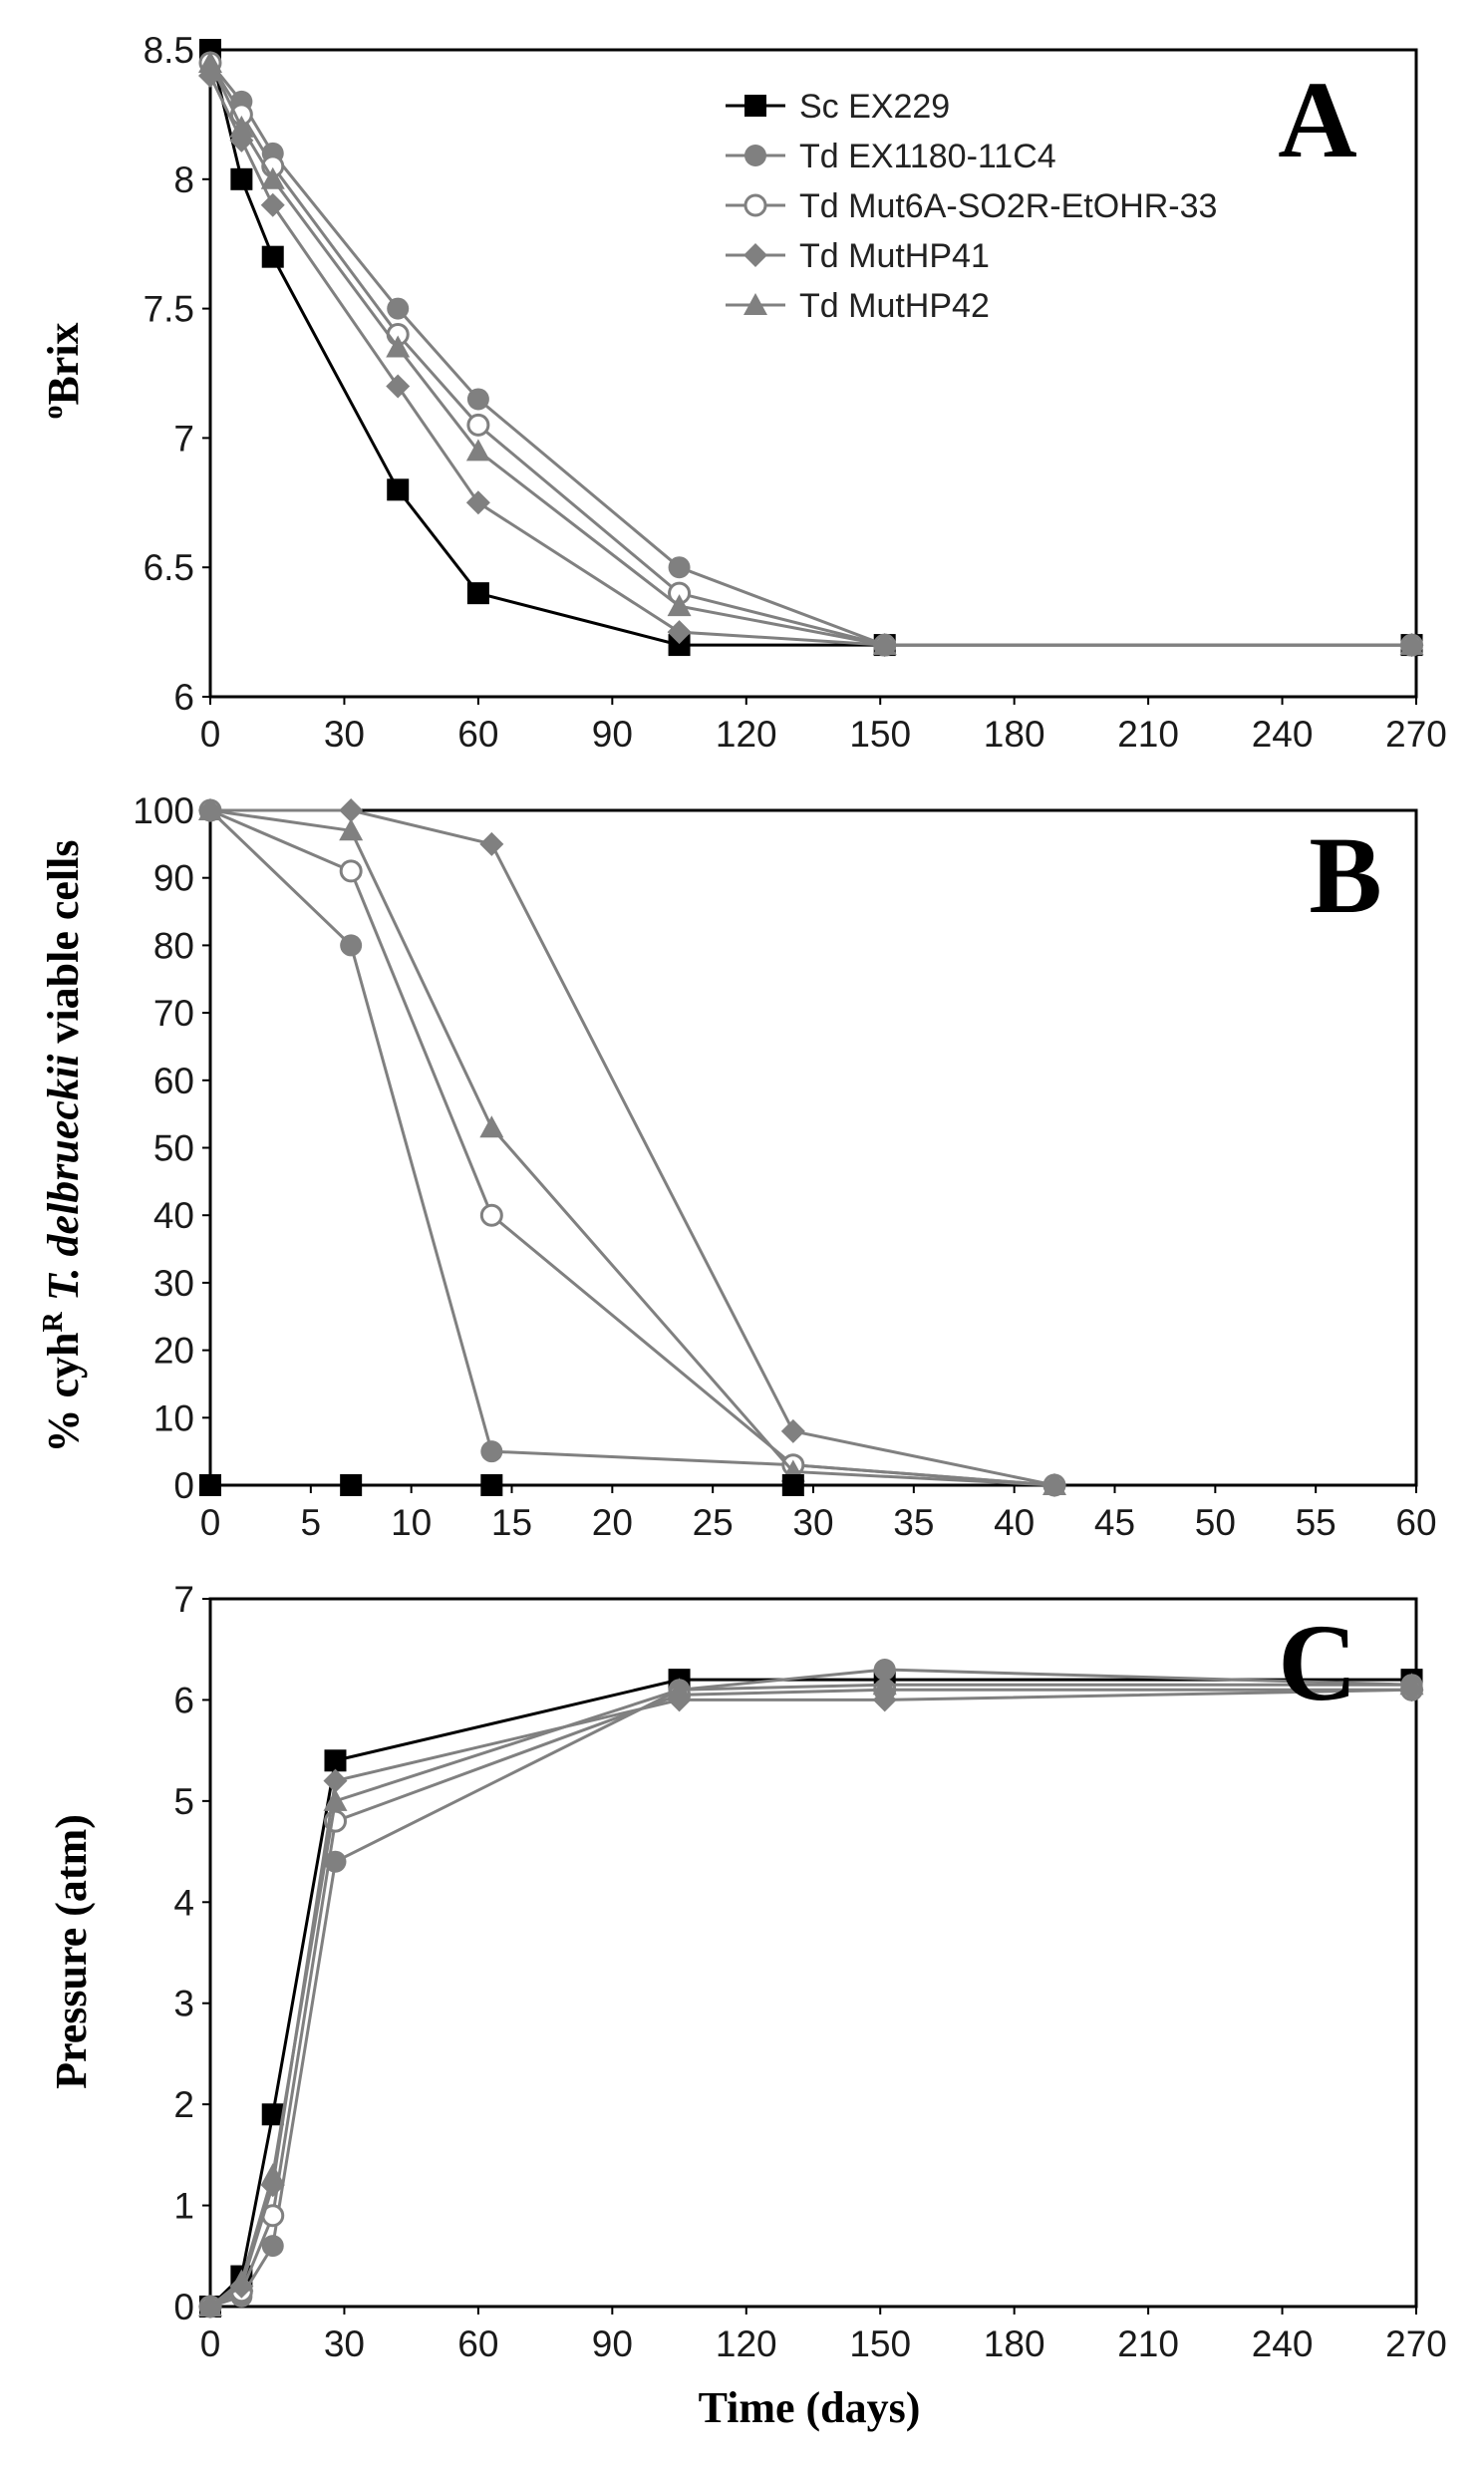 This screenshot has width=1484, height=2471. What do you see at coordinates (1148, 734) in the screenshot?
I see `x-tick-label: 210` at bounding box center [1148, 734].